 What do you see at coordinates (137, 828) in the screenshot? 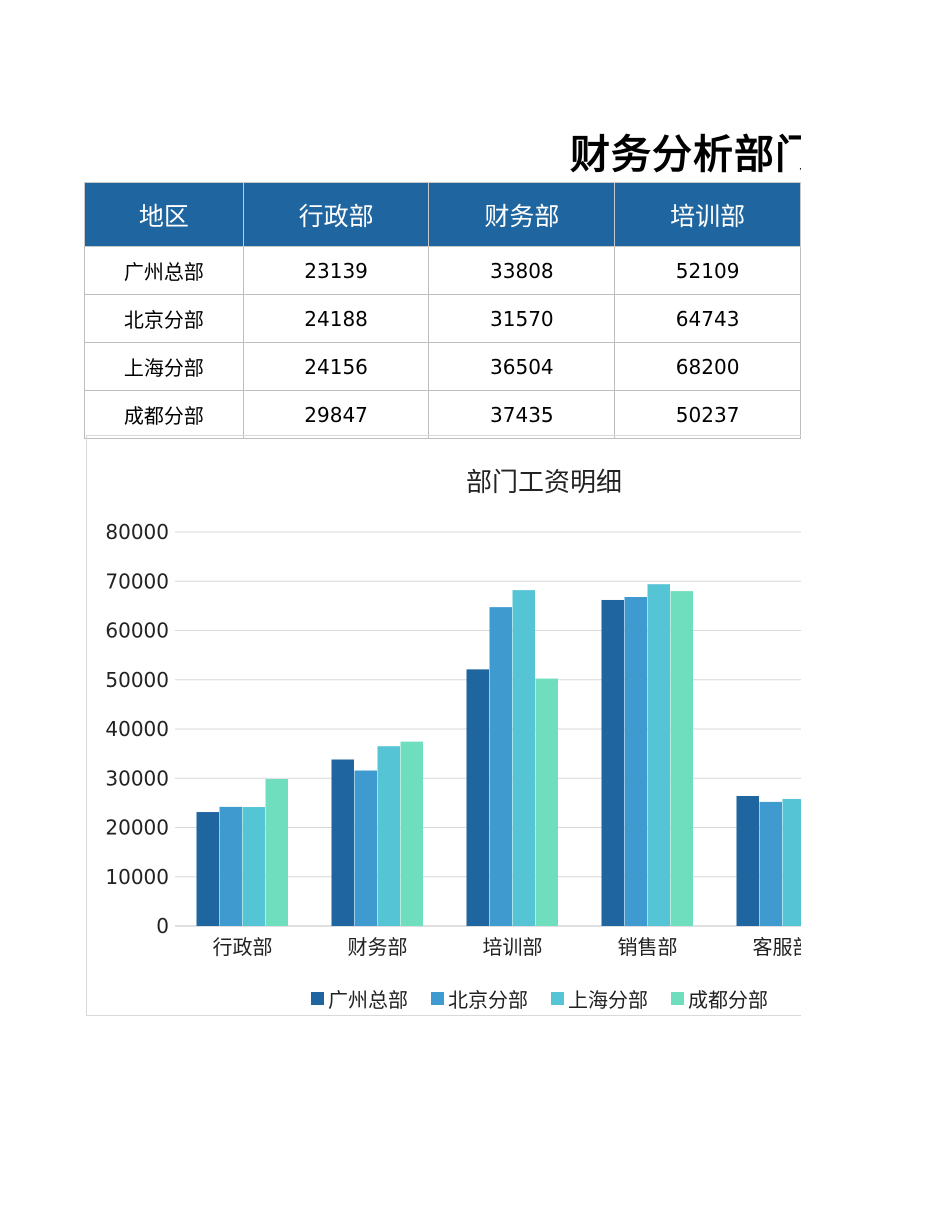
I see `y-tick-label: 20000` at bounding box center [137, 828].